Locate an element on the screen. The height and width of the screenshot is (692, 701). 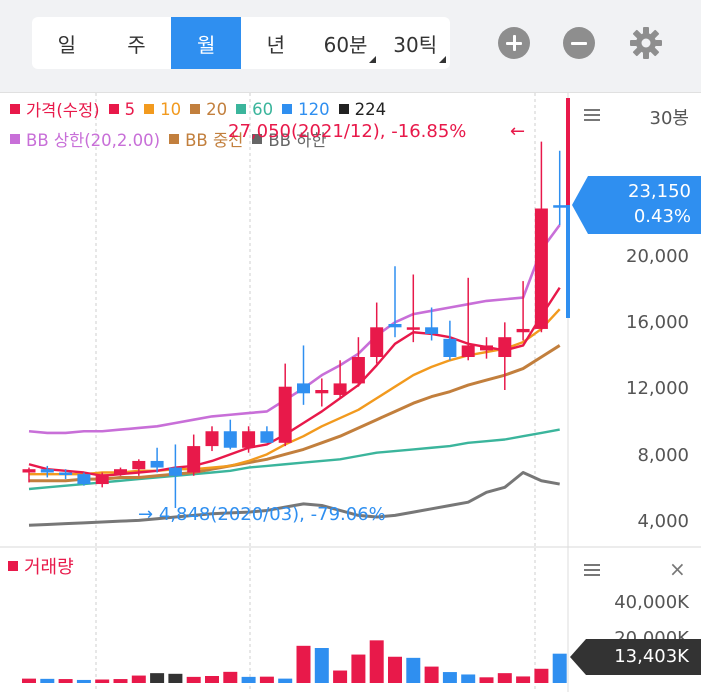
legend-item: 20 is located at coordinates (208, 109).